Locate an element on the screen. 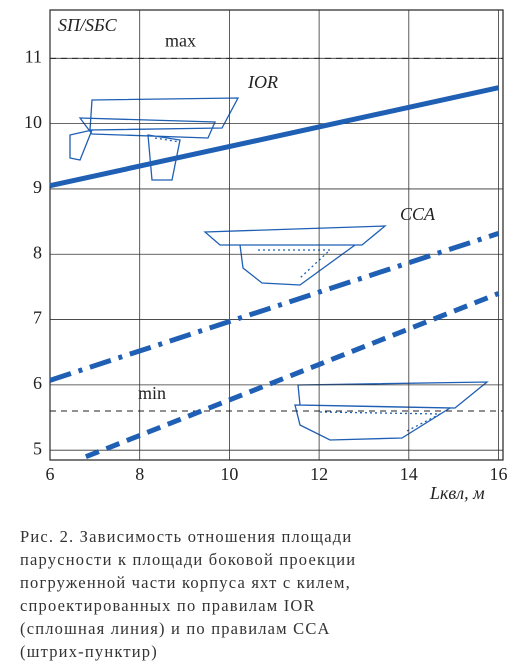 The image size is (524, 670). y-tick-label: 5 is located at coordinates (37, 448).